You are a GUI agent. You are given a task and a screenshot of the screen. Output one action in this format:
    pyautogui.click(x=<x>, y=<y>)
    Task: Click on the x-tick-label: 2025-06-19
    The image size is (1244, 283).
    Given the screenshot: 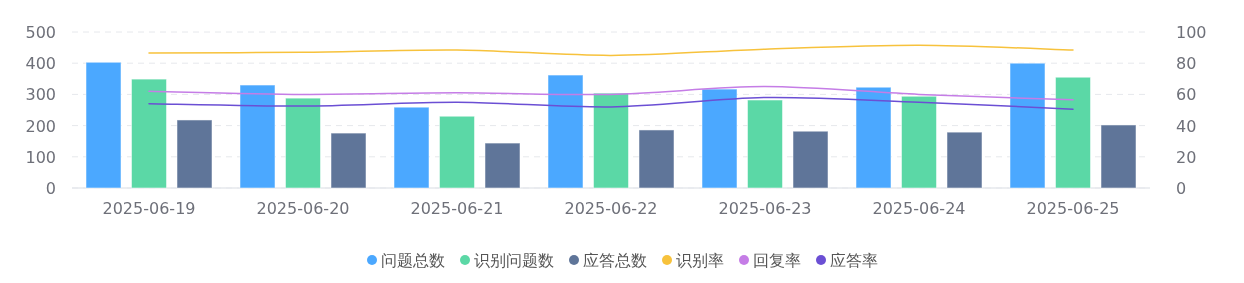 What is the action you would take?
    pyautogui.click(x=149, y=208)
    